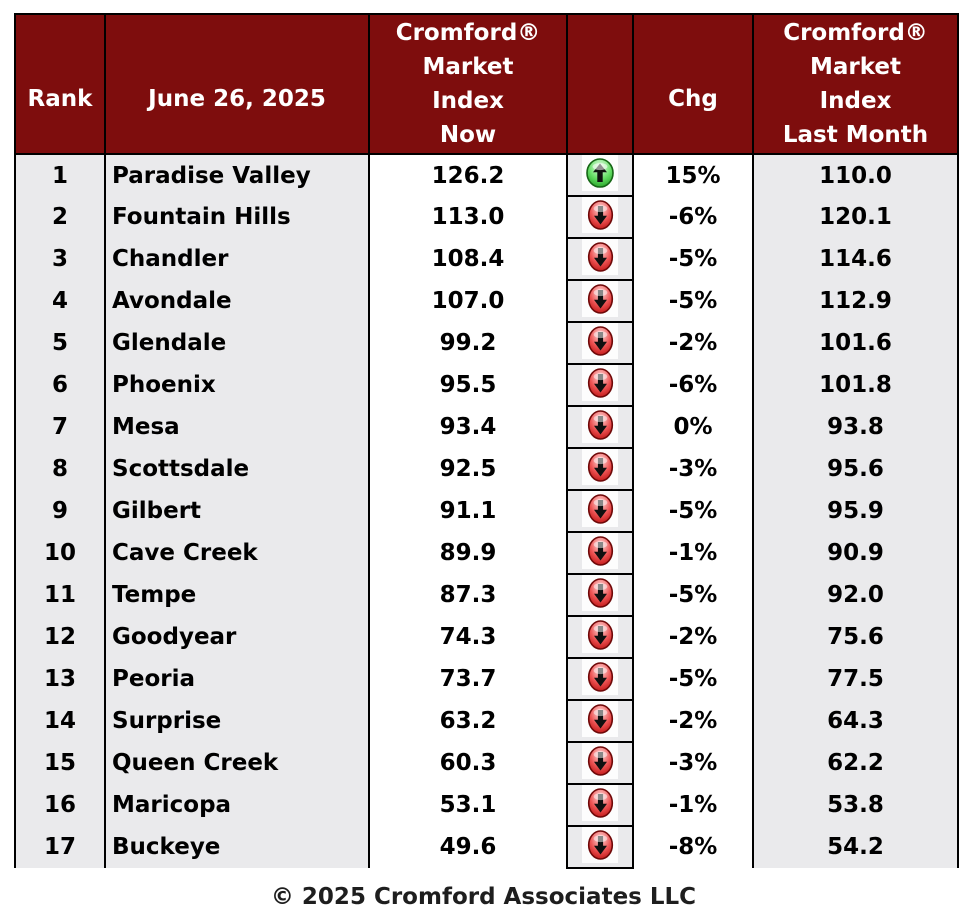 The height and width of the screenshot is (924, 967). What do you see at coordinates (855, 595) in the screenshot?
I see `index-last-cell: 92.0` at bounding box center [855, 595].